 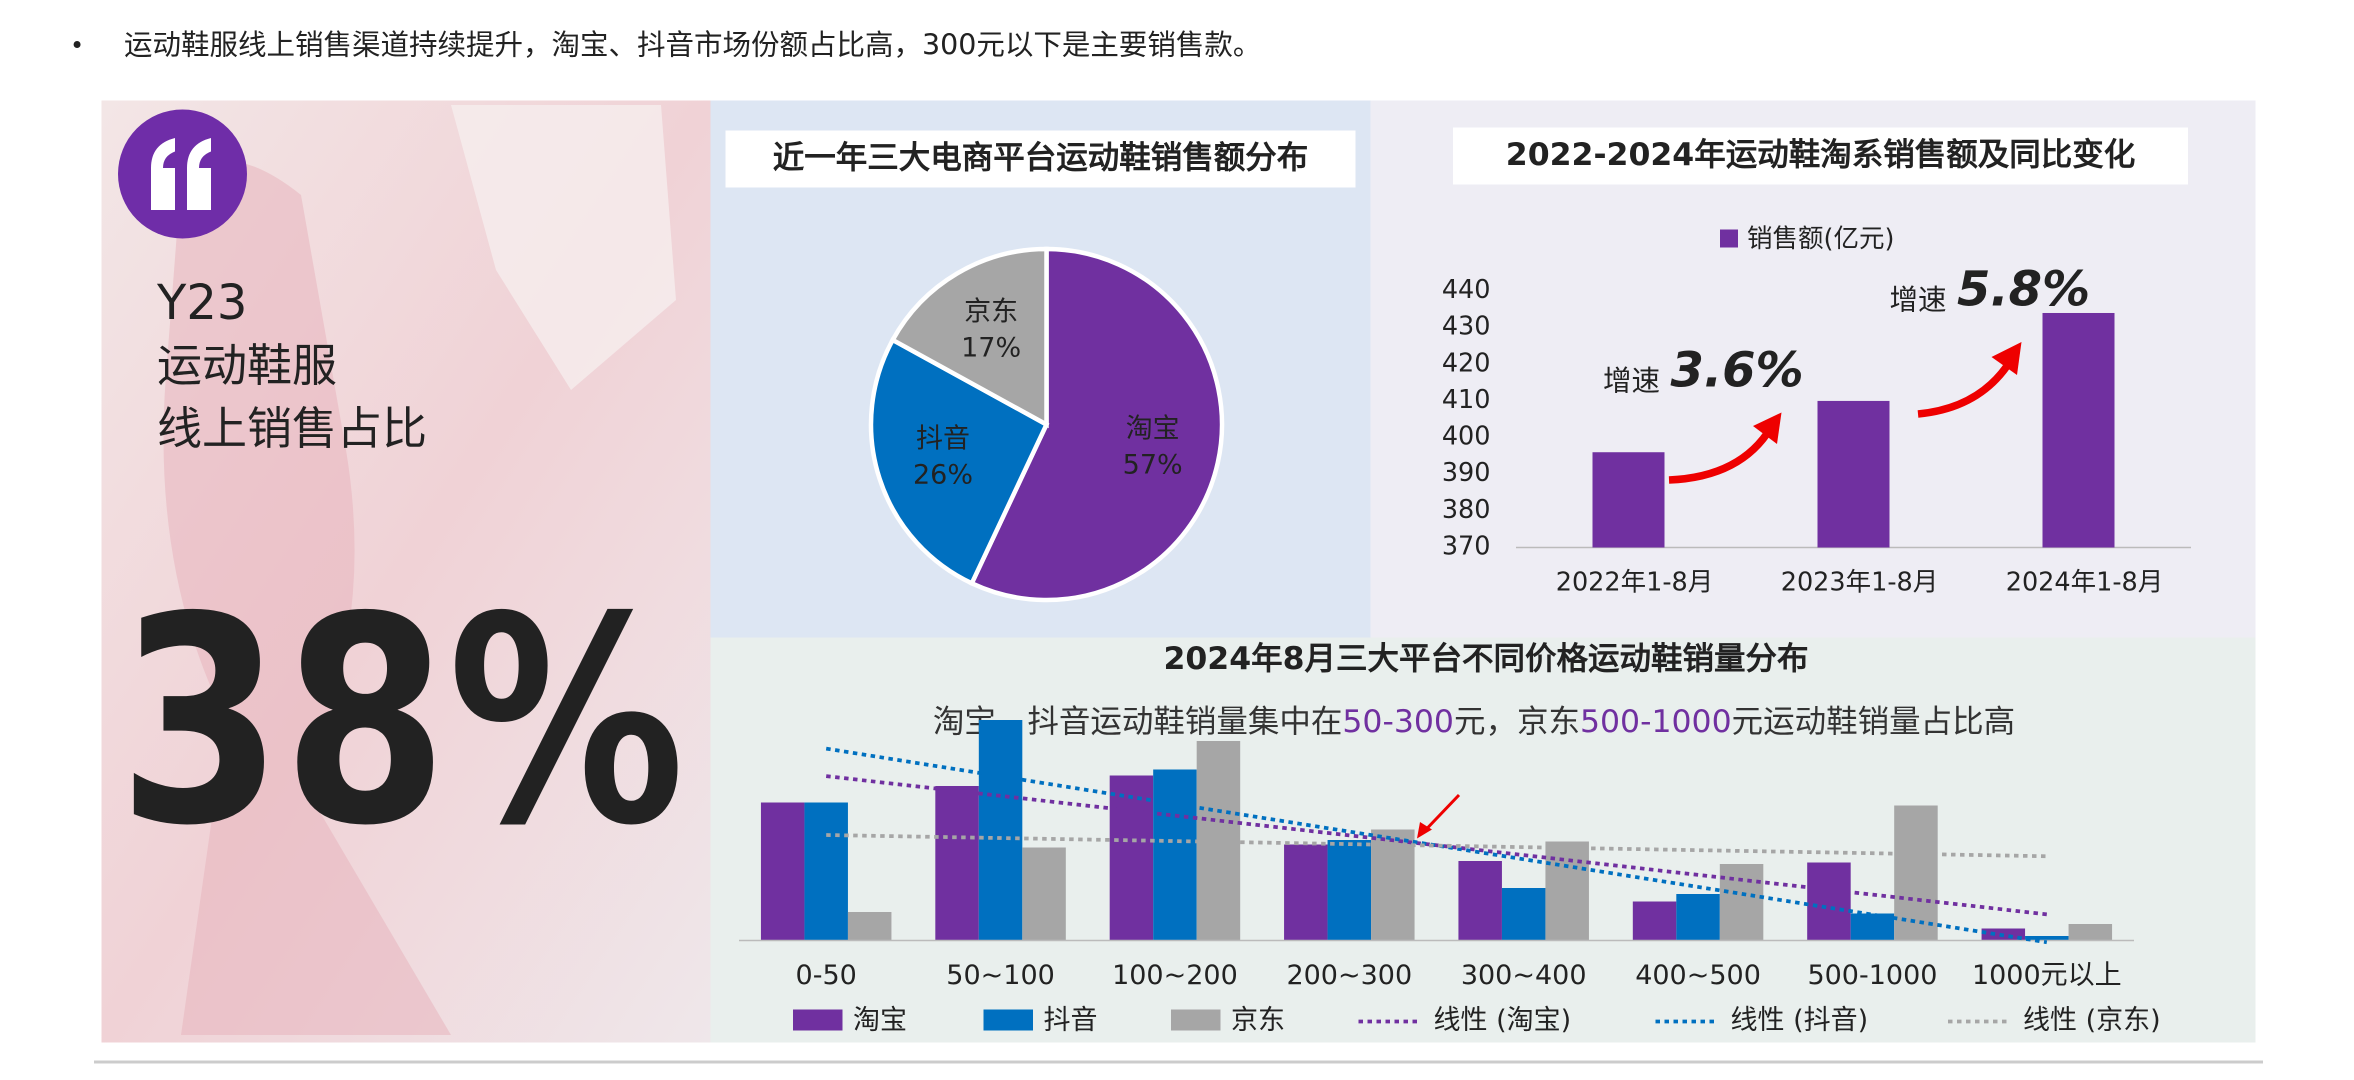 I want to click on x-tick-label: 500-1000, so click(x=1872, y=975).